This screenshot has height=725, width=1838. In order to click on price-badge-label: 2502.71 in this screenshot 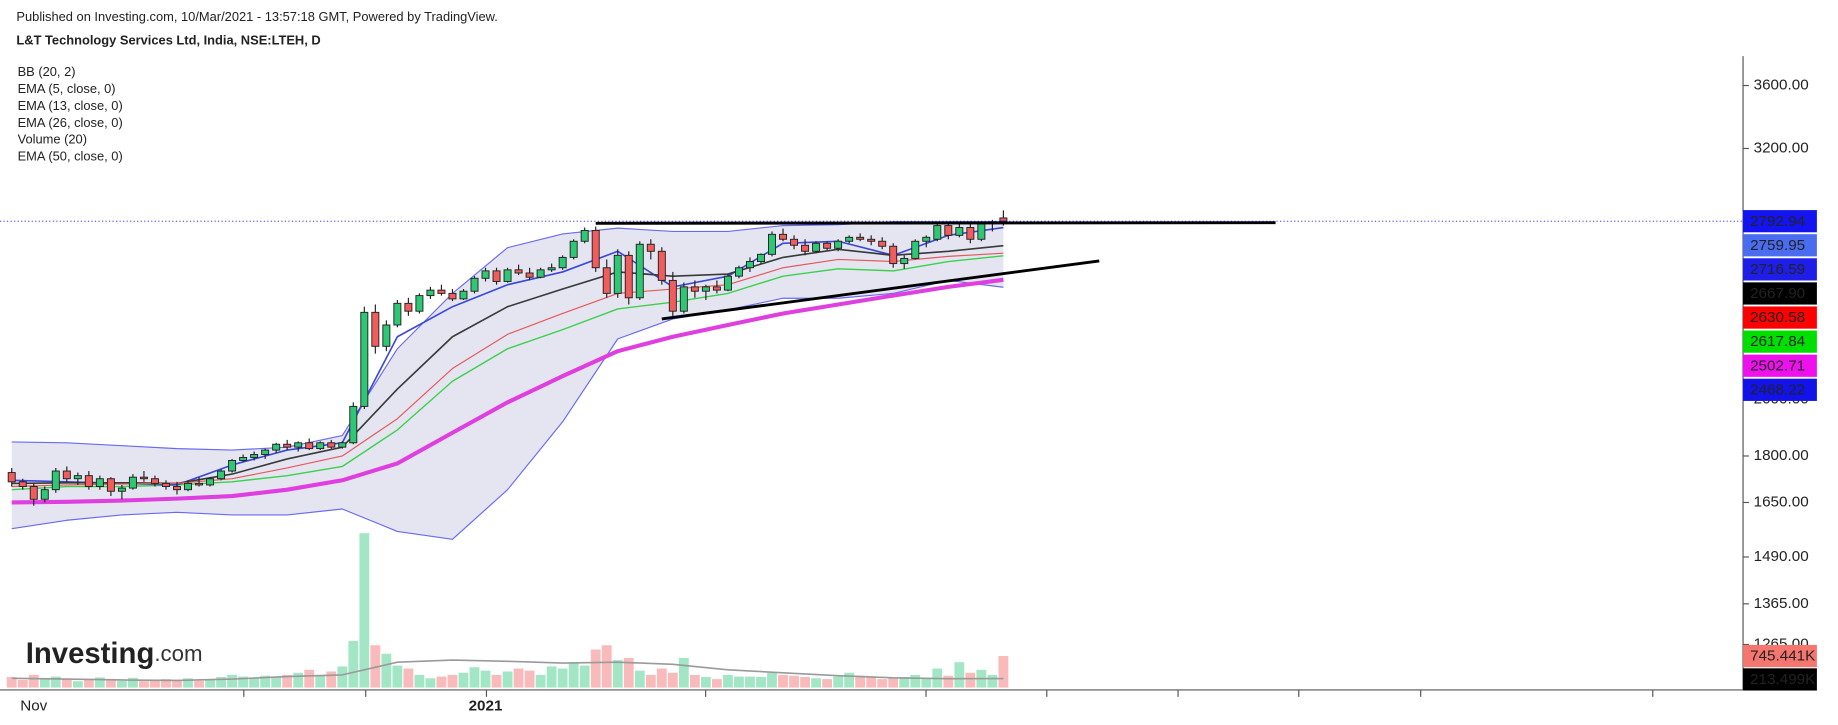, I will do `click(1777, 365)`.